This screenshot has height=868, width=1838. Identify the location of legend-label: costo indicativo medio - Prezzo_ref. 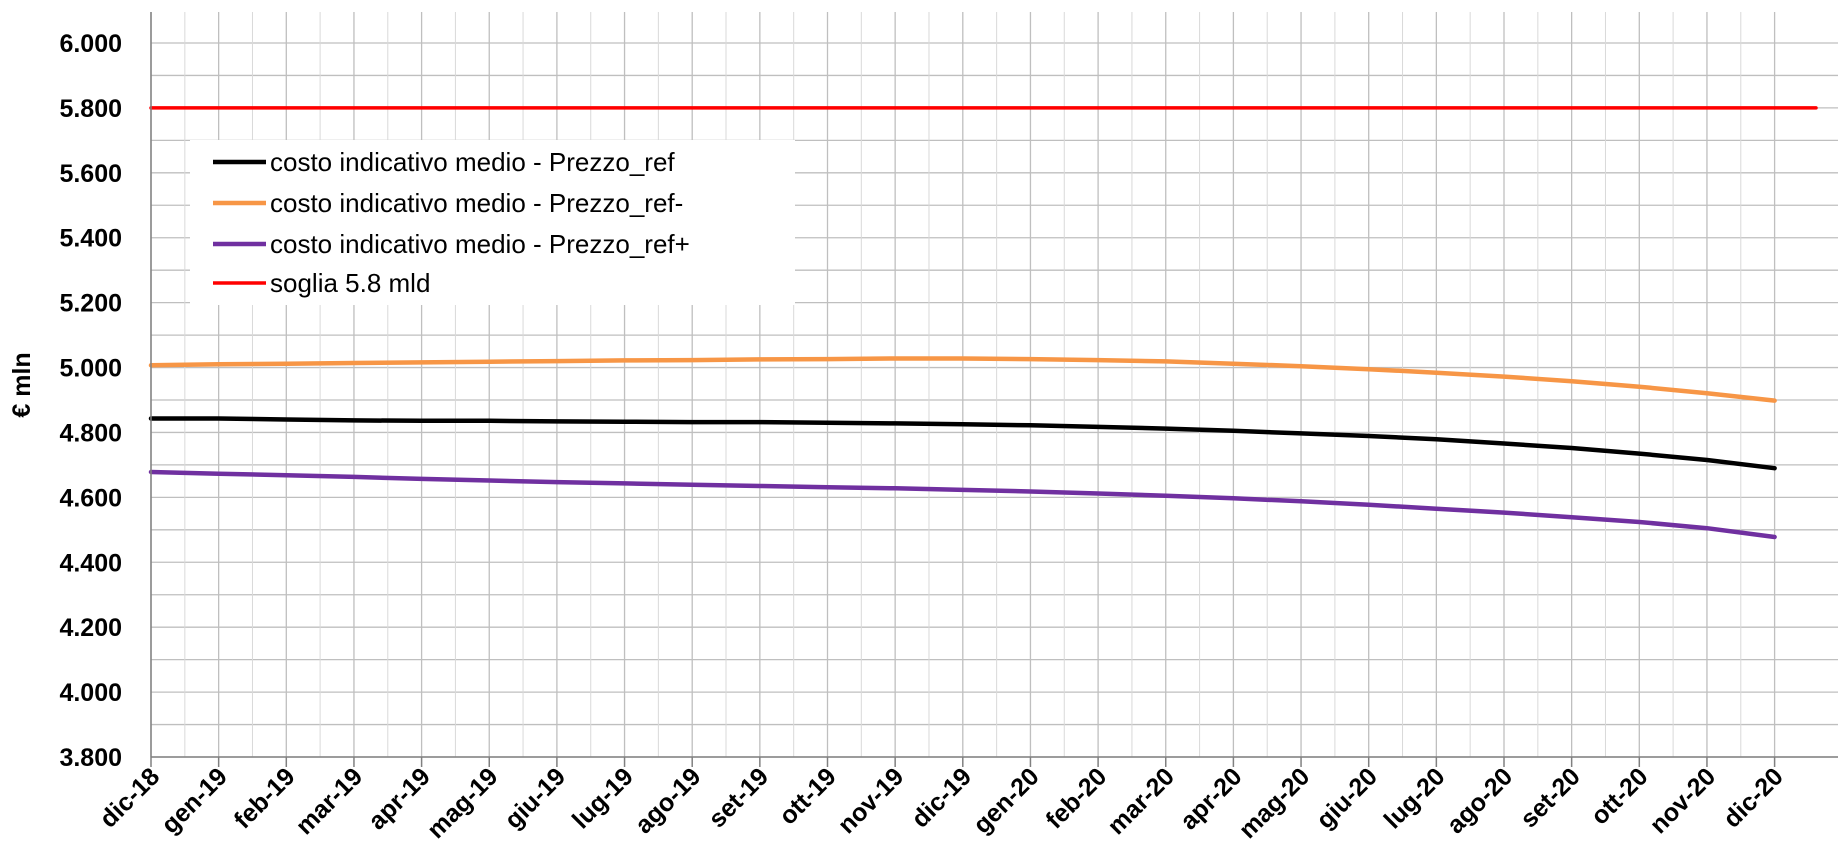
(472, 162).